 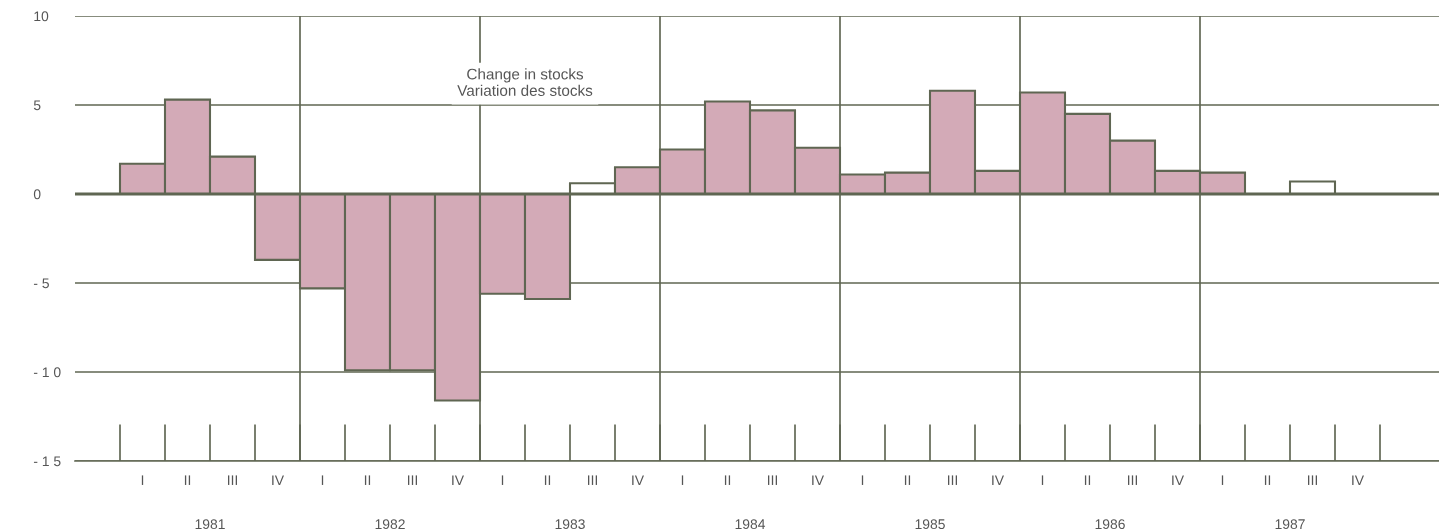 What do you see at coordinates (1290, 524) in the screenshot?
I see `text: 1987` at bounding box center [1290, 524].